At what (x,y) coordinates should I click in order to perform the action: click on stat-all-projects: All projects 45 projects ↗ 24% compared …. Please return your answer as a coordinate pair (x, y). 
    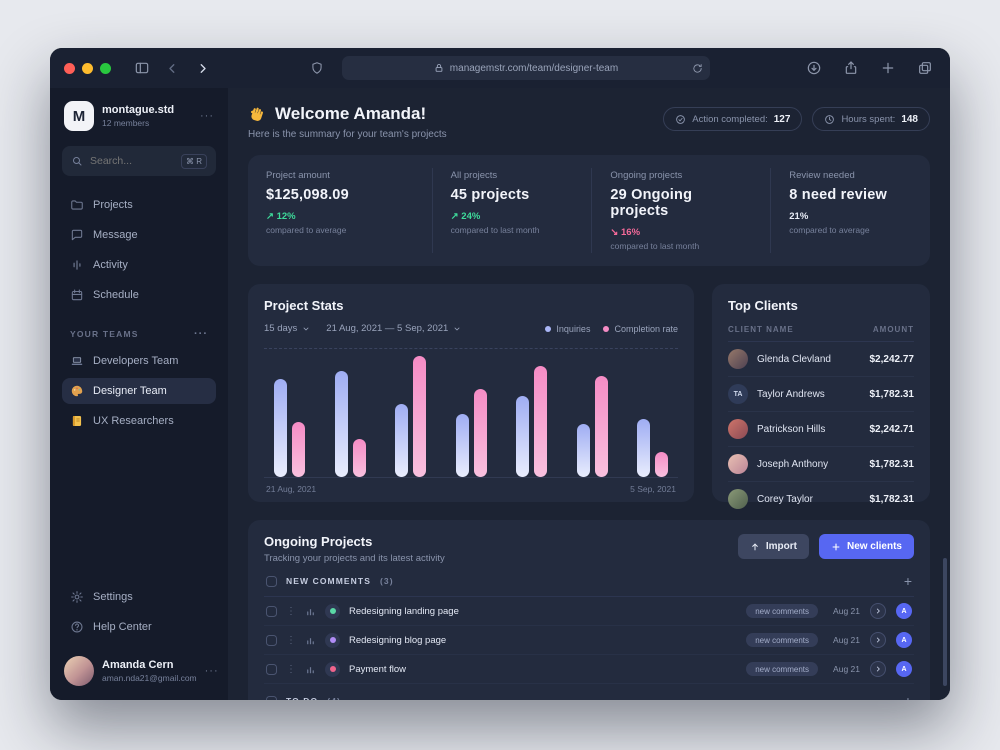
    Looking at the image, I should click on (511, 210).